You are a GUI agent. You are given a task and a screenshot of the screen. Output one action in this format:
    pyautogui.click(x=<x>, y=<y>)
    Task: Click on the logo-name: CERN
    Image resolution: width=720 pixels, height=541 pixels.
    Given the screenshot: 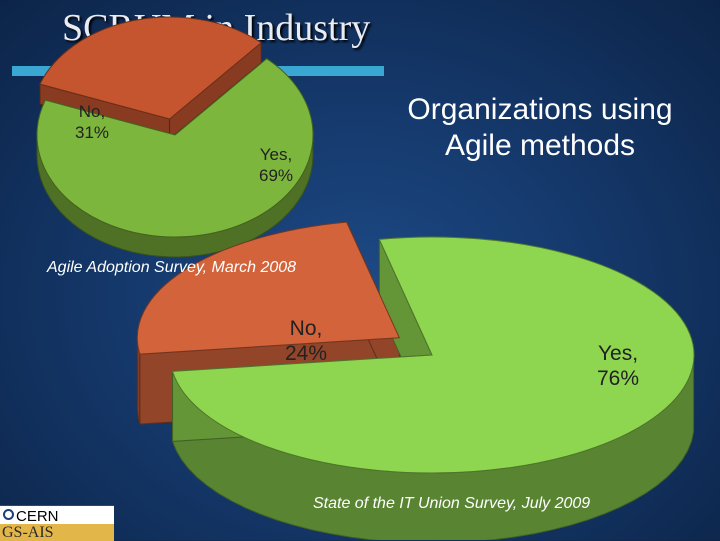 What is the action you would take?
    pyautogui.click(x=37, y=516)
    